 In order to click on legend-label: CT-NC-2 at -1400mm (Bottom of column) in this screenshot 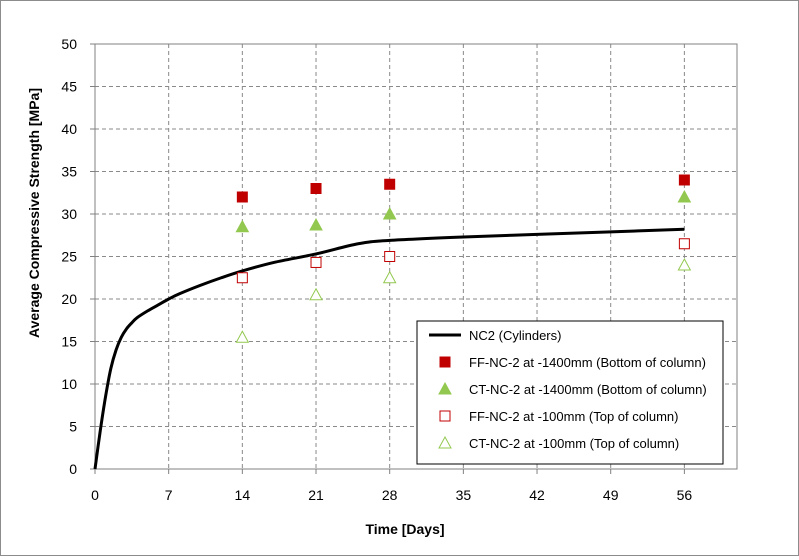, I will do `click(588, 389)`.